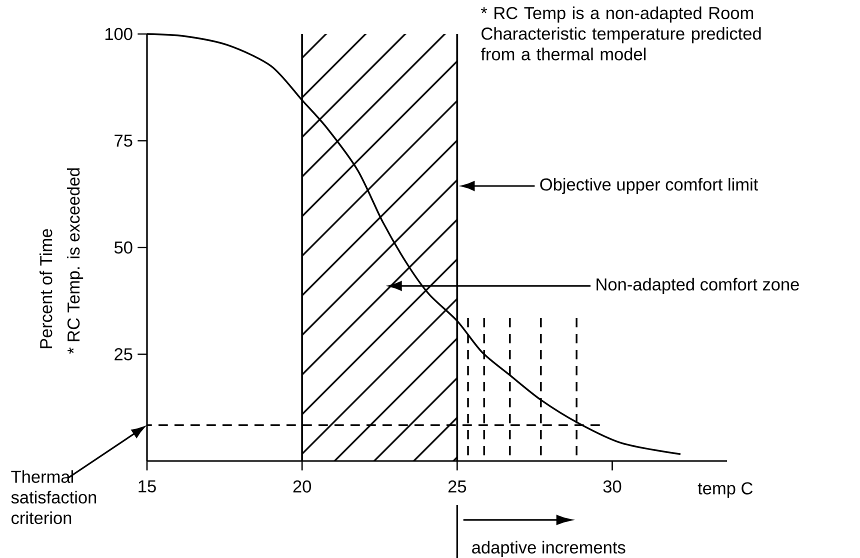 Image resolution: width=860 pixels, height=558 pixels. Describe the element at coordinates (75, 261) in the screenshot. I see `text: * RC Temp. is exceeded` at that location.